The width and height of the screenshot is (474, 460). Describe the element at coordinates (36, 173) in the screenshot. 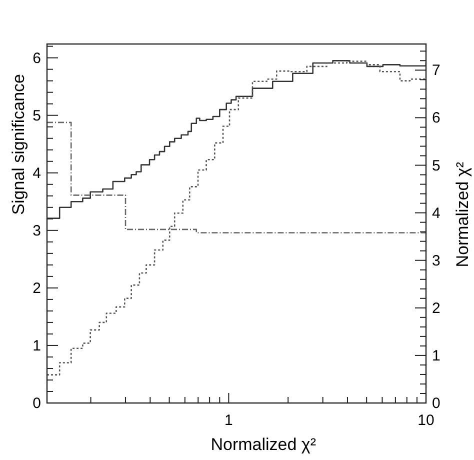

I see `y-tick-label: 4` at that location.